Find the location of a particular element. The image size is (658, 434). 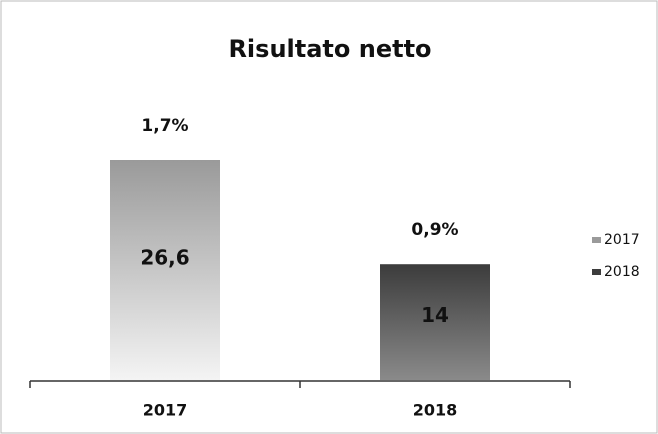

data-label: 14 is located at coordinates (435, 315).